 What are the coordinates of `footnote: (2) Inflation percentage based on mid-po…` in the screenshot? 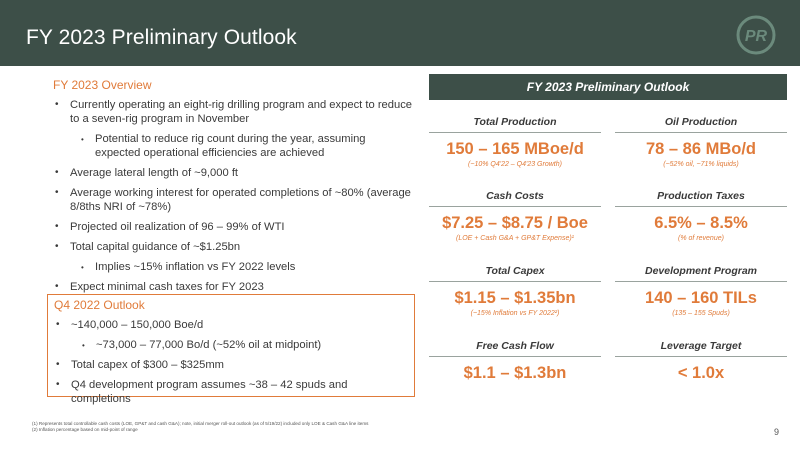 It's located at (85, 429).